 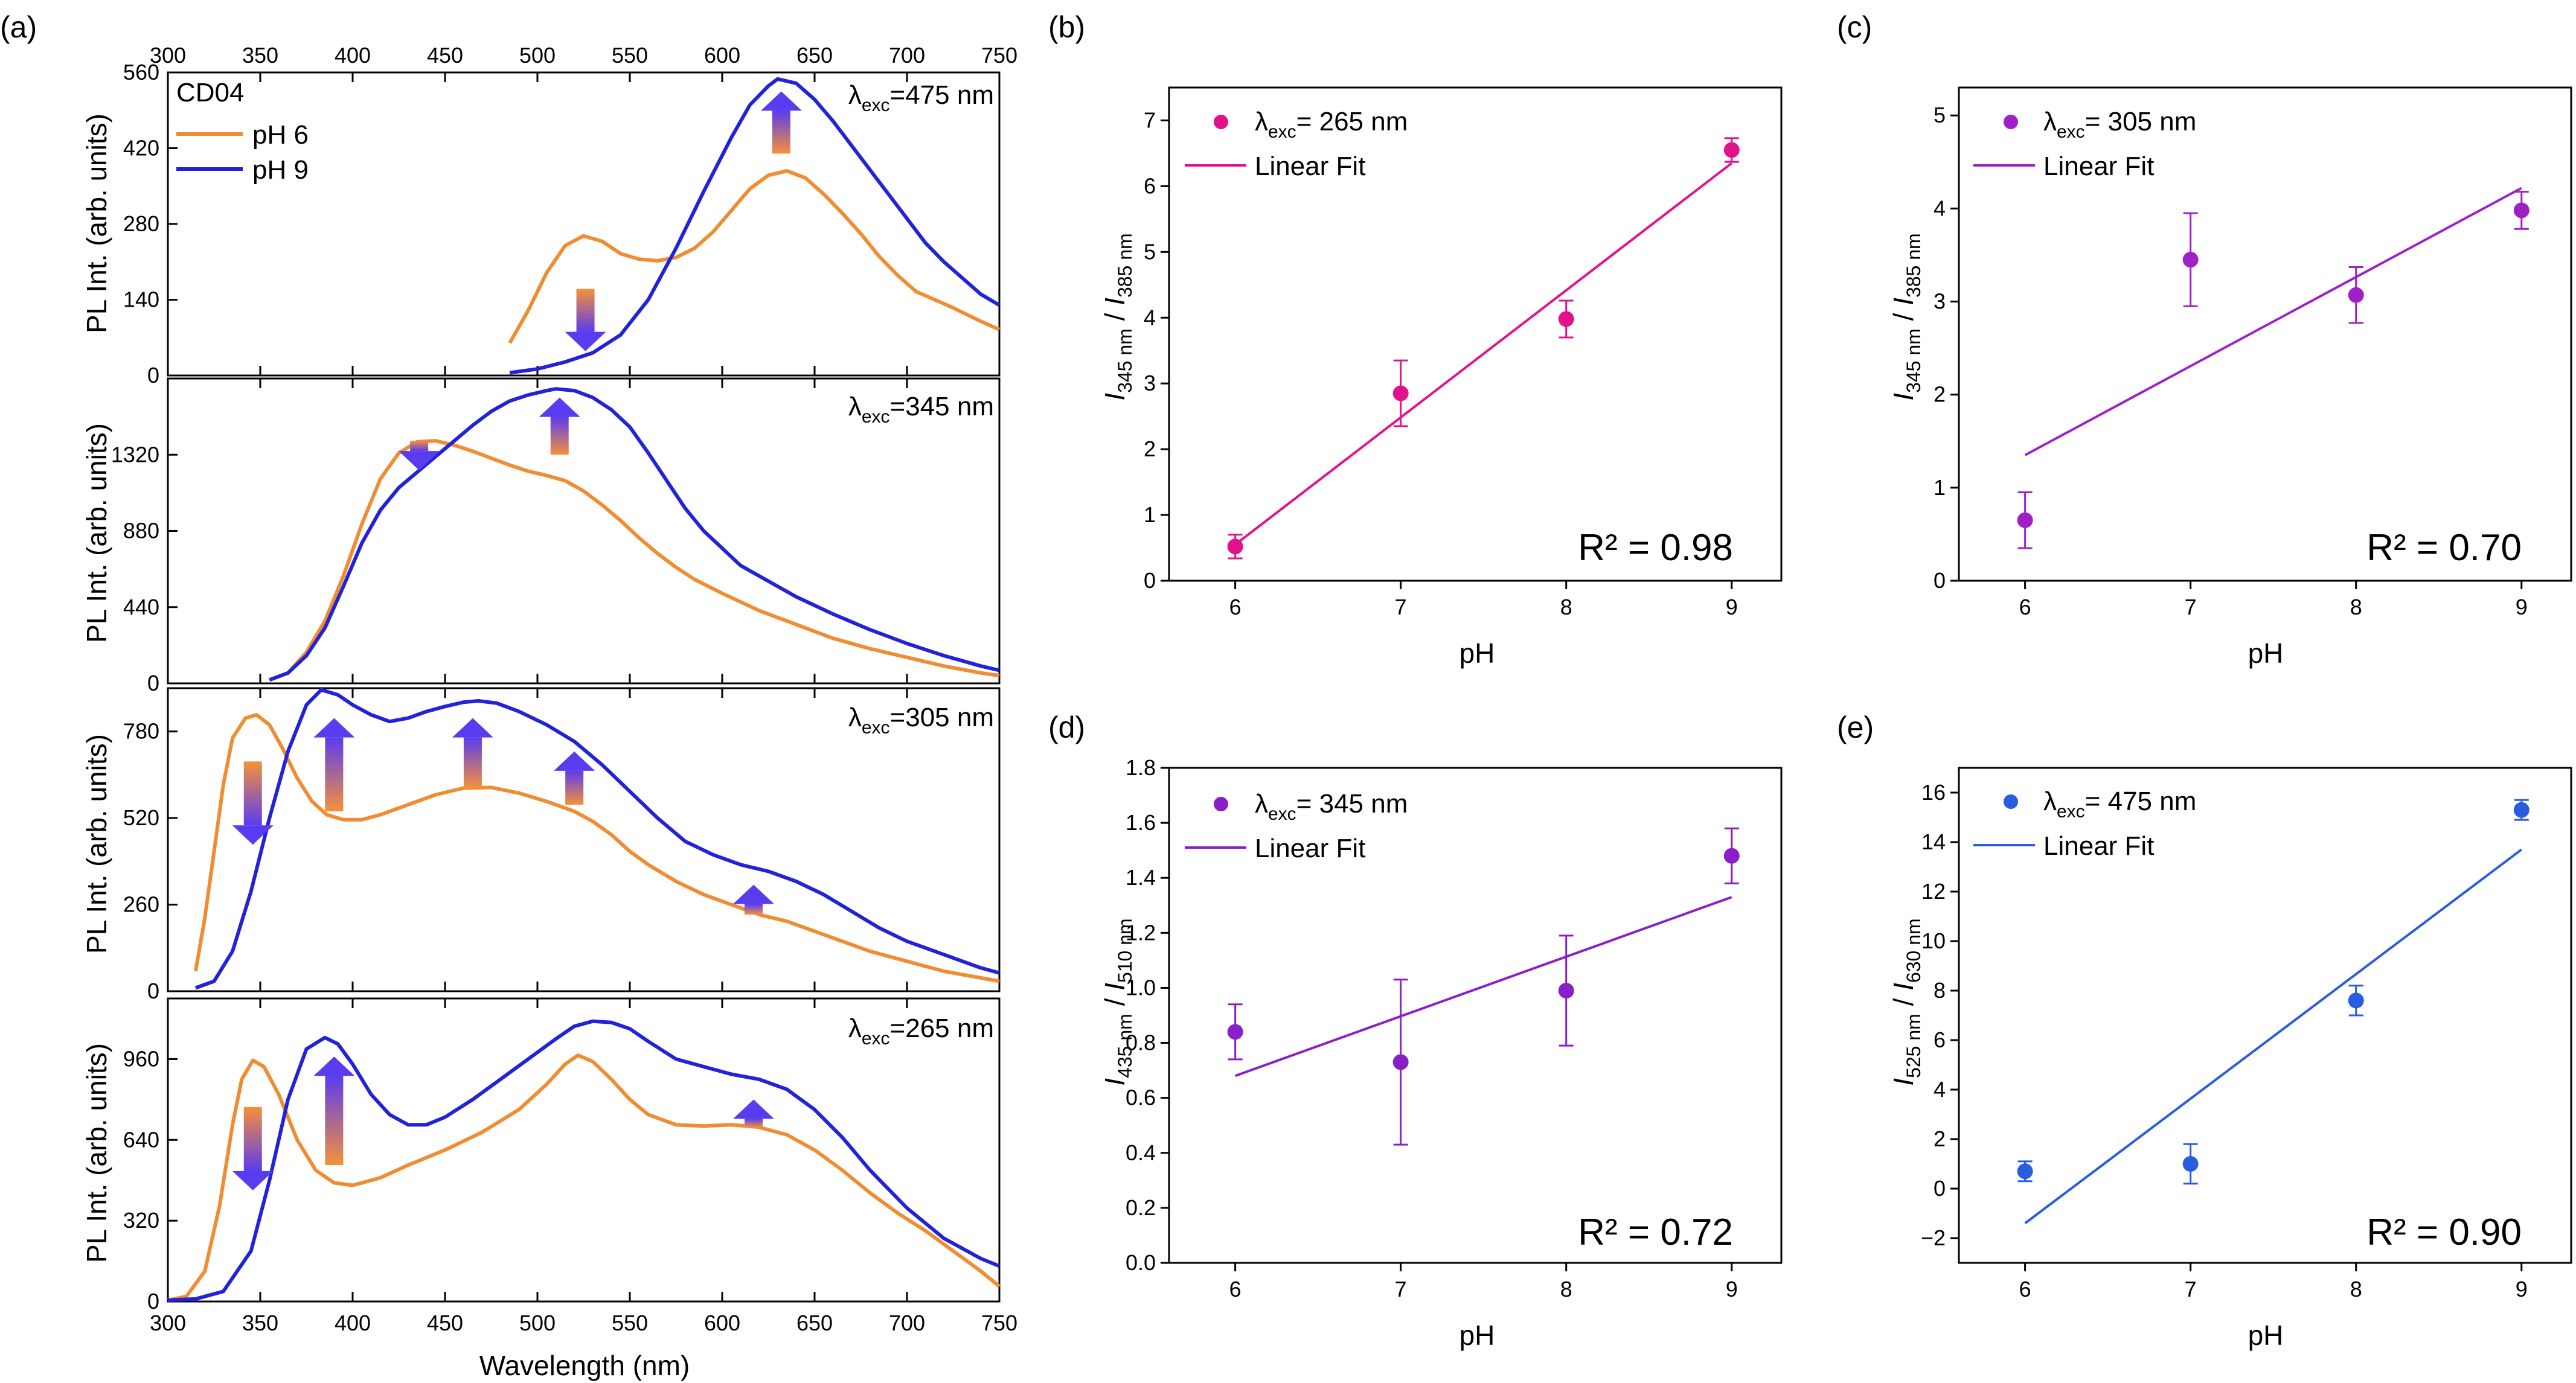 What do you see at coordinates (2011, 122) in the screenshot?
I see `panel-c-legend-marker` at bounding box center [2011, 122].